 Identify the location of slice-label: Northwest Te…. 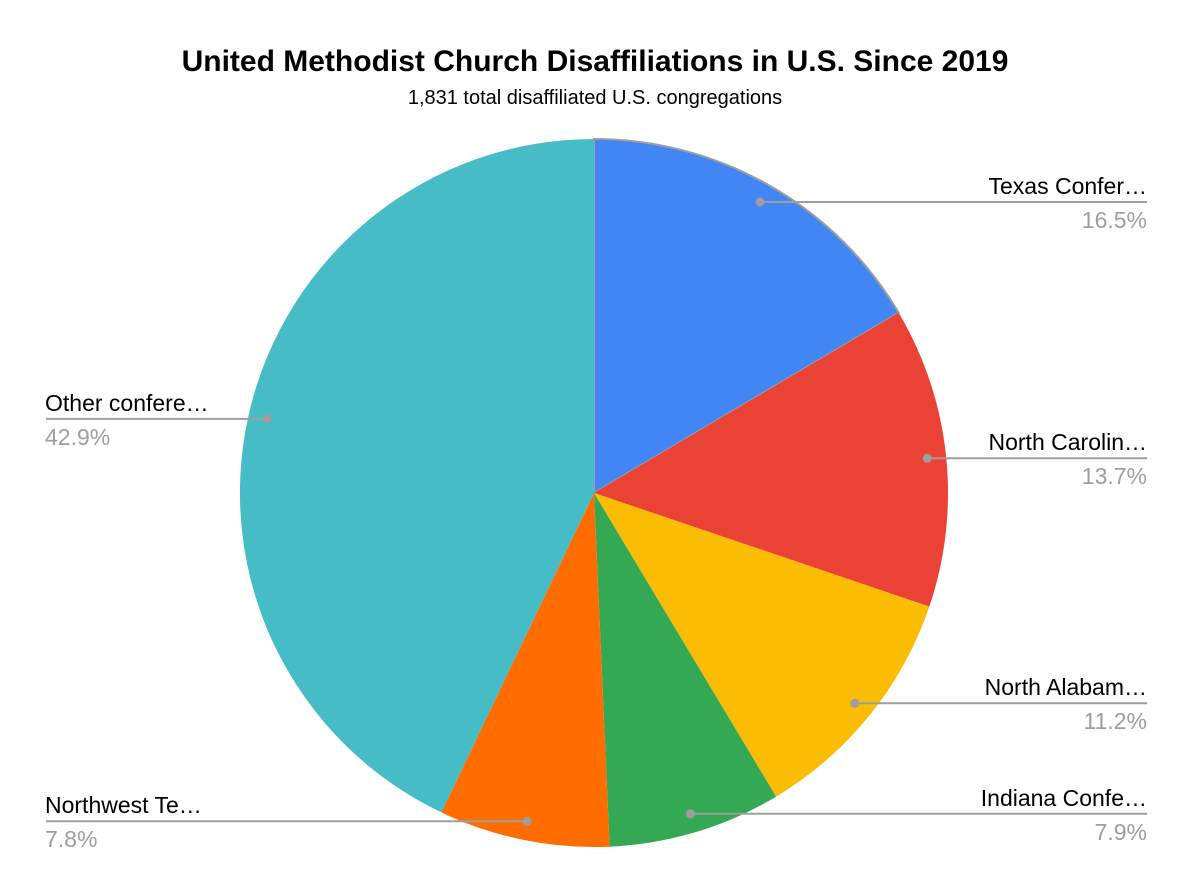
(123, 805).